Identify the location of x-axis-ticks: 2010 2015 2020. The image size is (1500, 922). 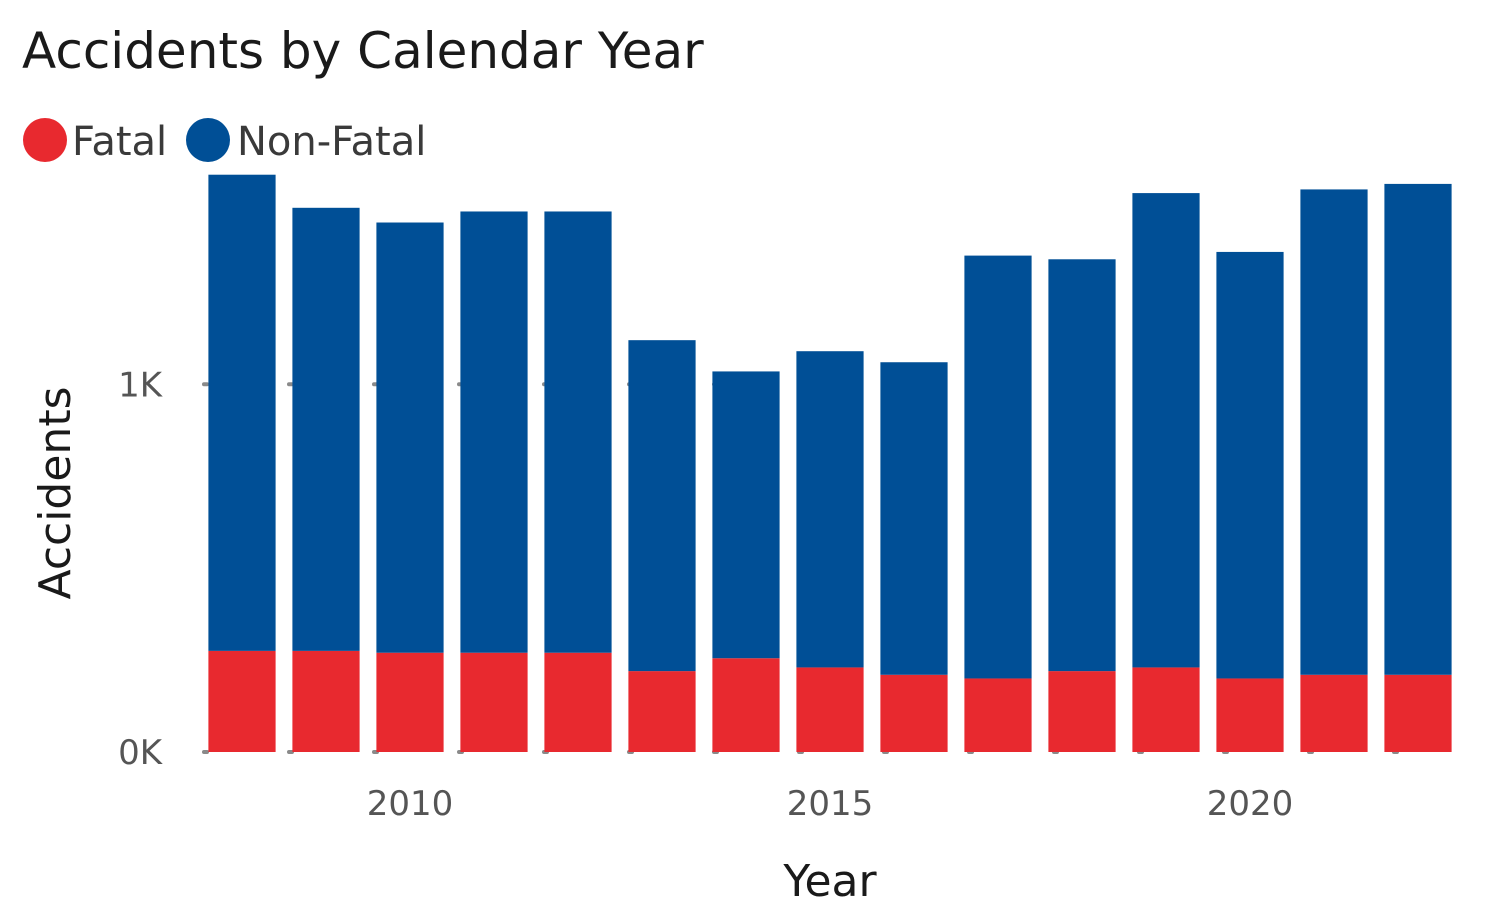
(830, 804).